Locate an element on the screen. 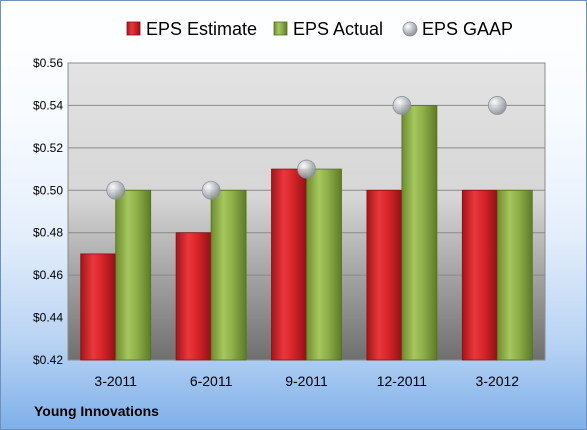 This screenshot has height=430, width=587. legend-label: EPS Actual is located at coordinates (338, 29).